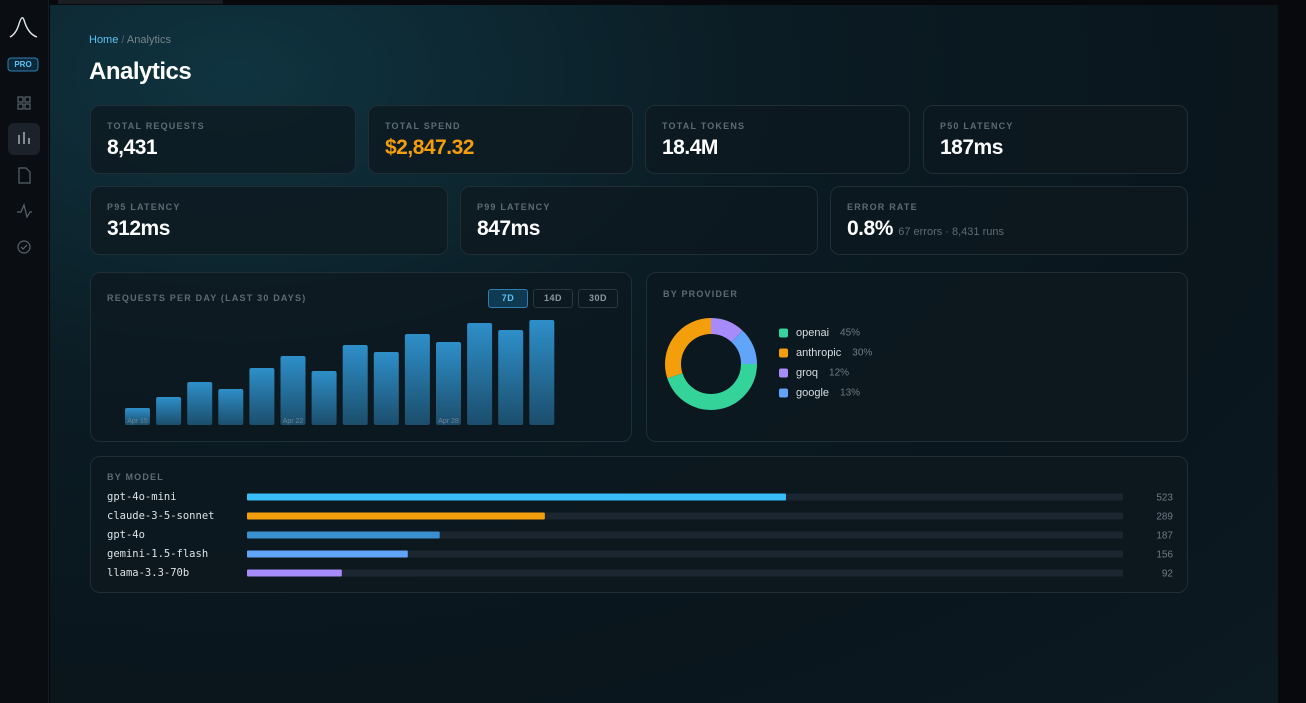 This screenshot has height=703, width=1306. Describe the element at coordinates (819, 353) in the screenshot. I see `legend-label: anthropic` at that location.